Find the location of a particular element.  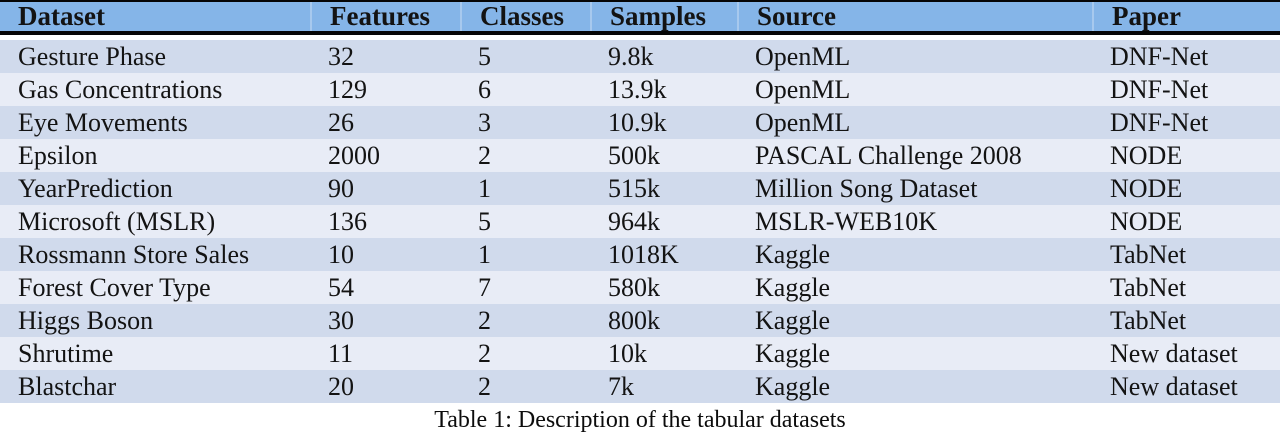

table-cell: 800k is located at coordinates (634, 320).